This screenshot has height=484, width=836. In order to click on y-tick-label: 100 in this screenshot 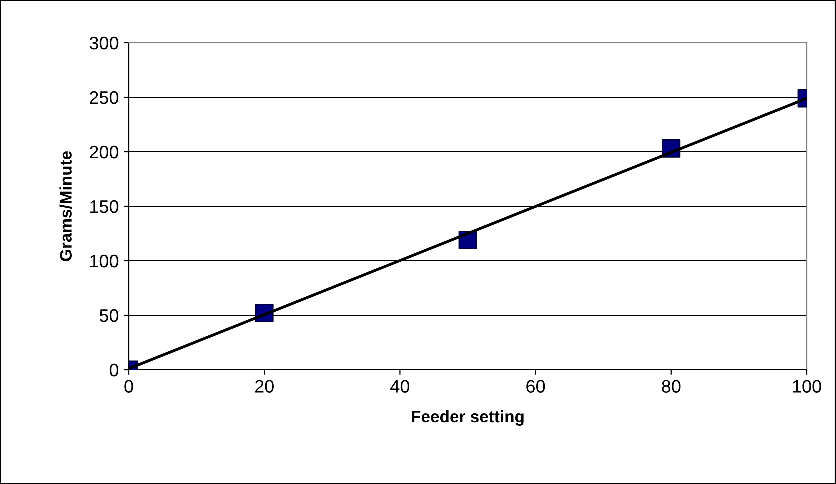, I will do `click(104, 261)`.